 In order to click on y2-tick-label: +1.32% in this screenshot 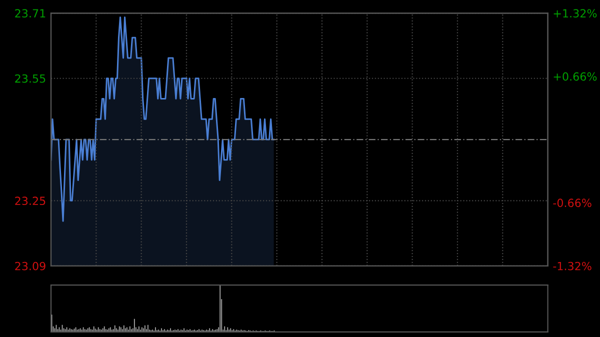, I will do `click(575, 13)`.